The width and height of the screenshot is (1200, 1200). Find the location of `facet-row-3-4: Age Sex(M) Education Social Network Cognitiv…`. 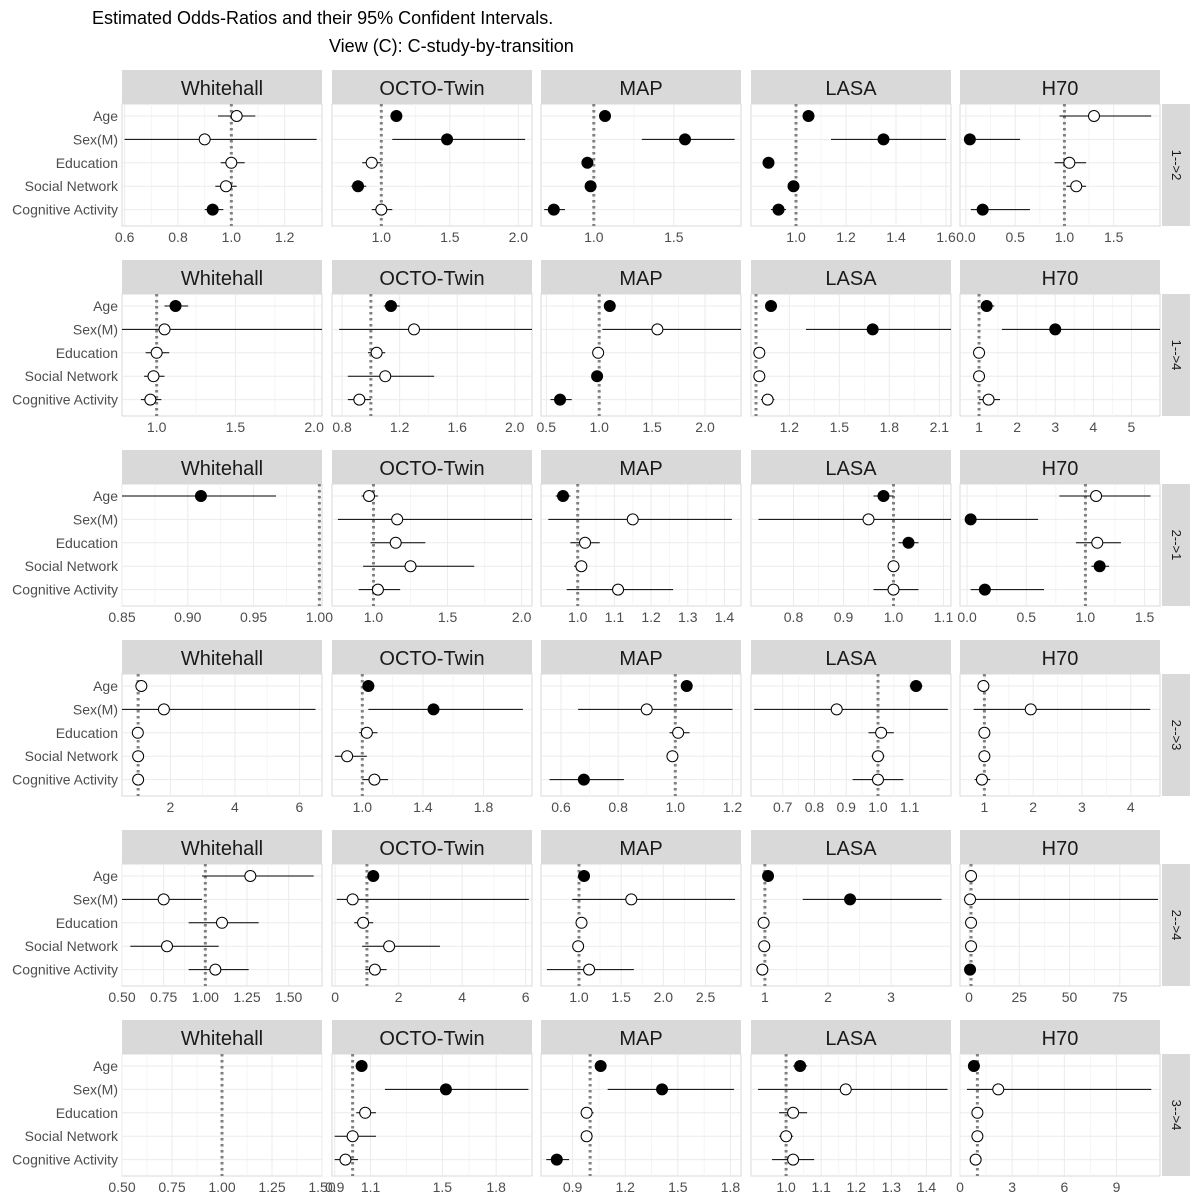

facet-row-3-4: Age Sex(M) Education Social Network Cognitiv… is located at coordinates (601, 1107).